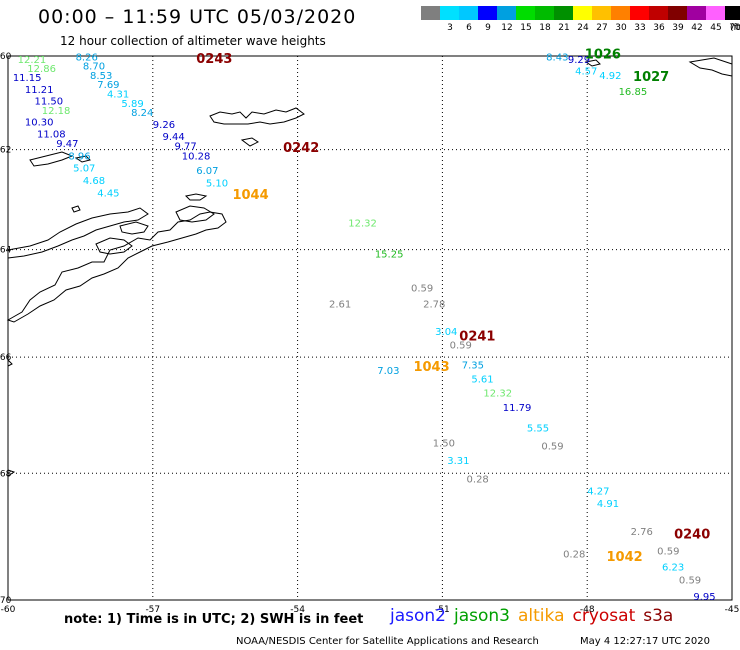 The height and width of the screenshot is (650, 740). Describe the element at coordinates (49, 101) in the screenshot. I see `swh-value: 11.50` at that location.